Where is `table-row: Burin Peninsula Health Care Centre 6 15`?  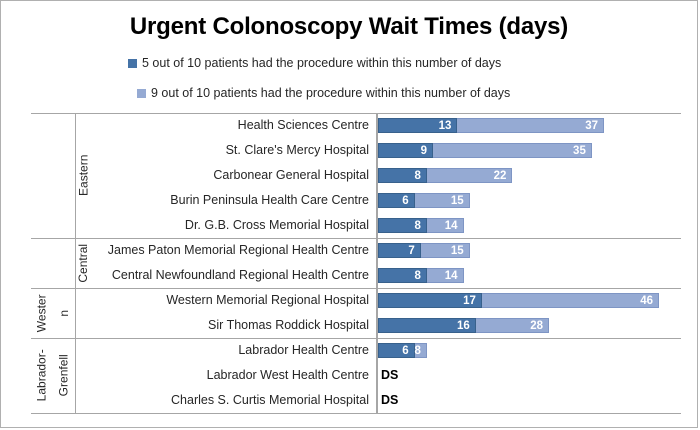 table-row: Burin Peninsula Health Care Centre 6 15 is located at coordinates (356, 200).